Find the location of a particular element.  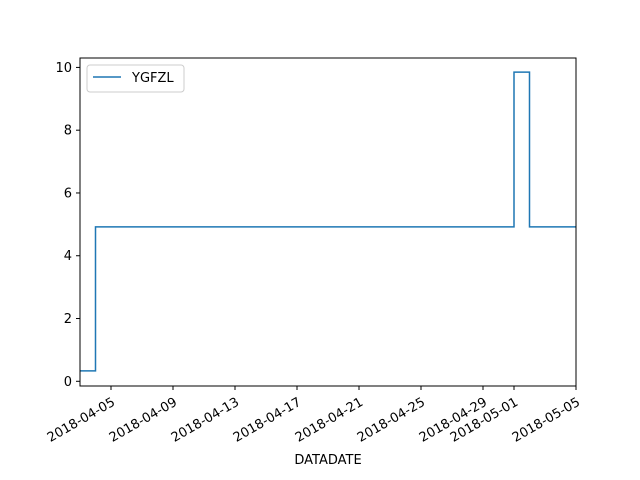

y-tick-label: 4 is located at coordinates (68, 256).